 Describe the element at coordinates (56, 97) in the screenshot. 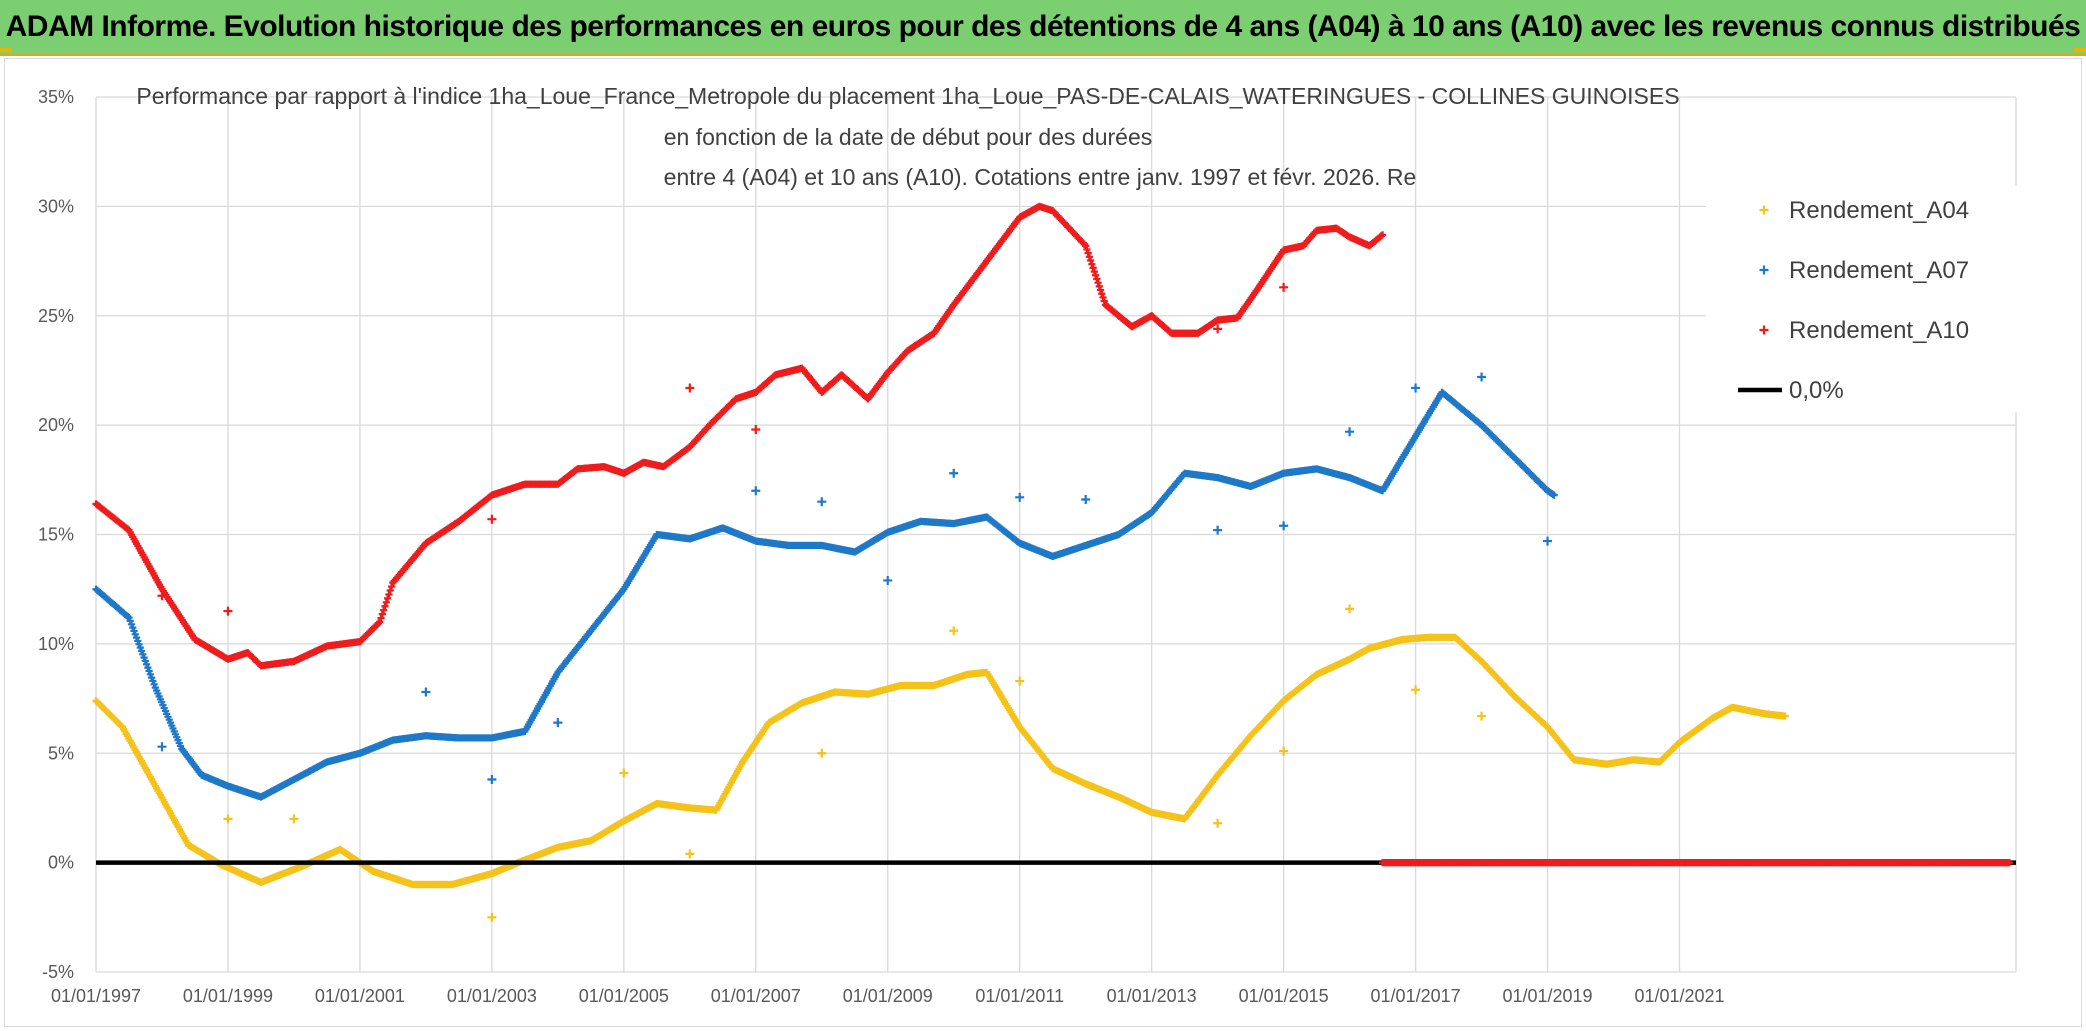

I see `y-tick-label: 35%` at that location.